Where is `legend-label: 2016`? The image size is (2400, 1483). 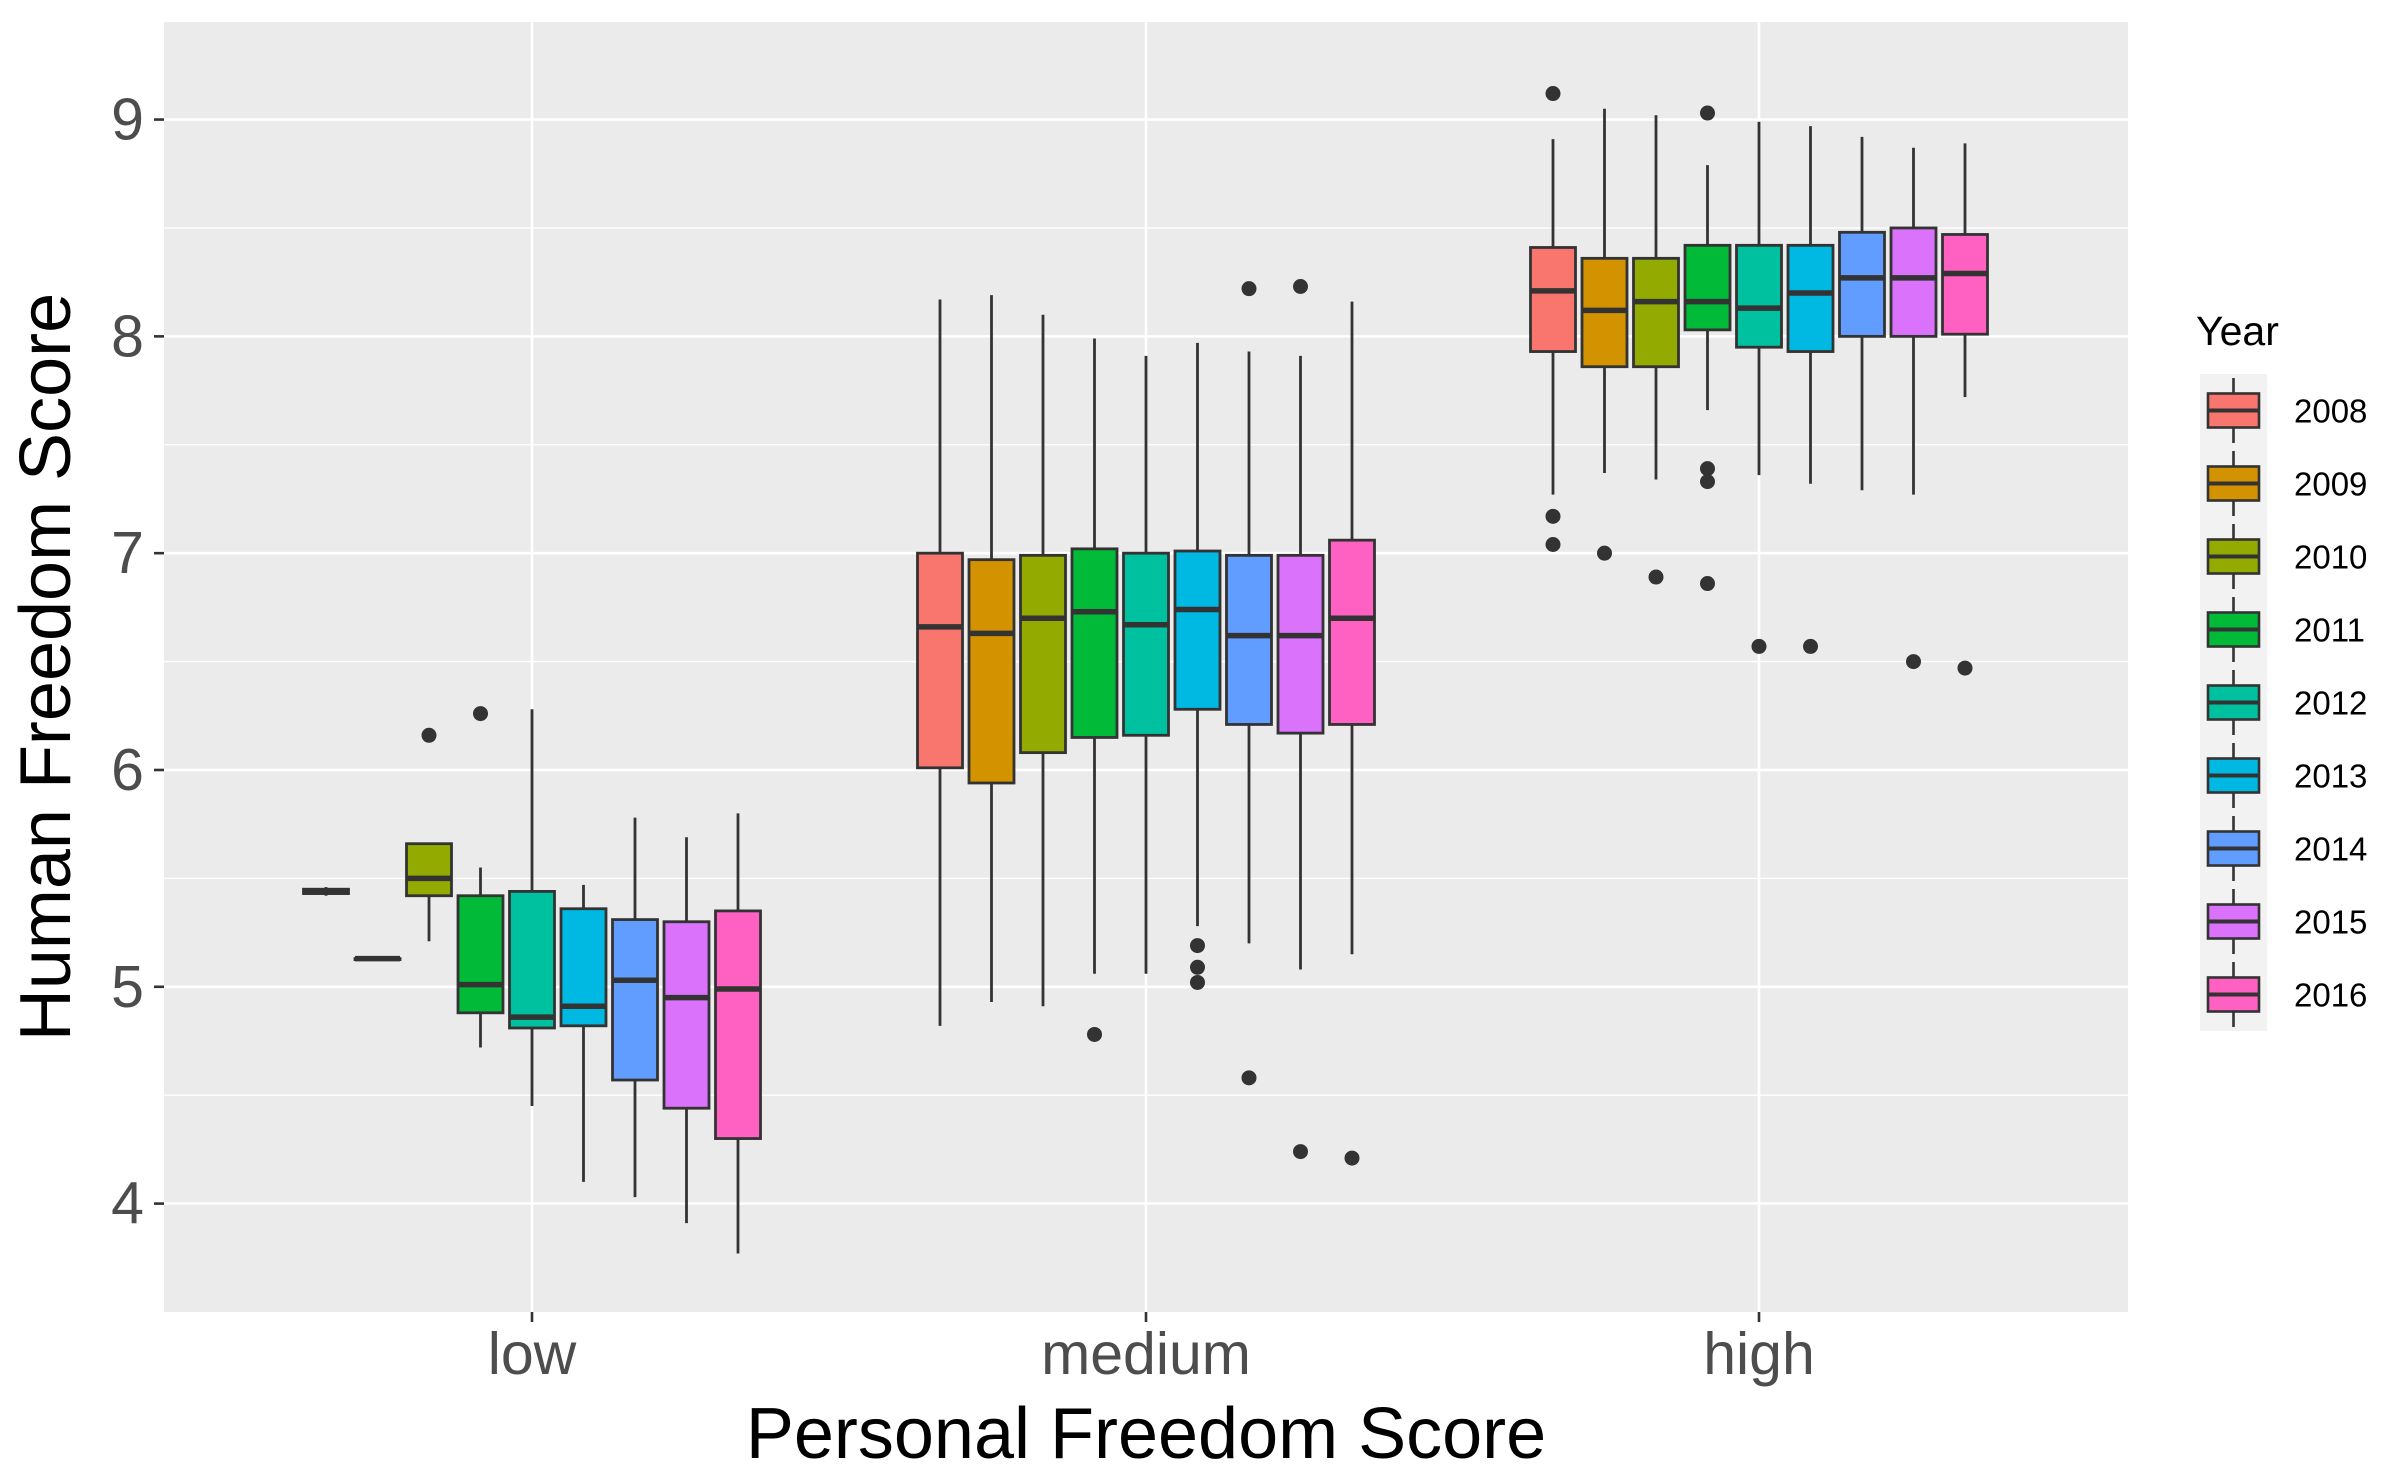
legend-label: 2016 is located at coordinates (2330, 995).